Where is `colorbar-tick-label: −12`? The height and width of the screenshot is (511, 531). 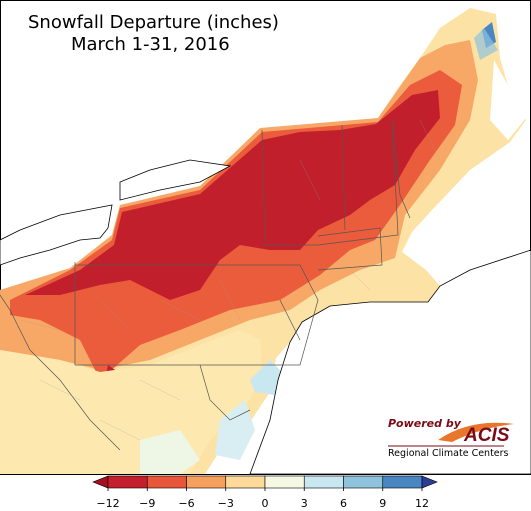 colorbar-tick-label: −12 is located at coordinates (107, 503).